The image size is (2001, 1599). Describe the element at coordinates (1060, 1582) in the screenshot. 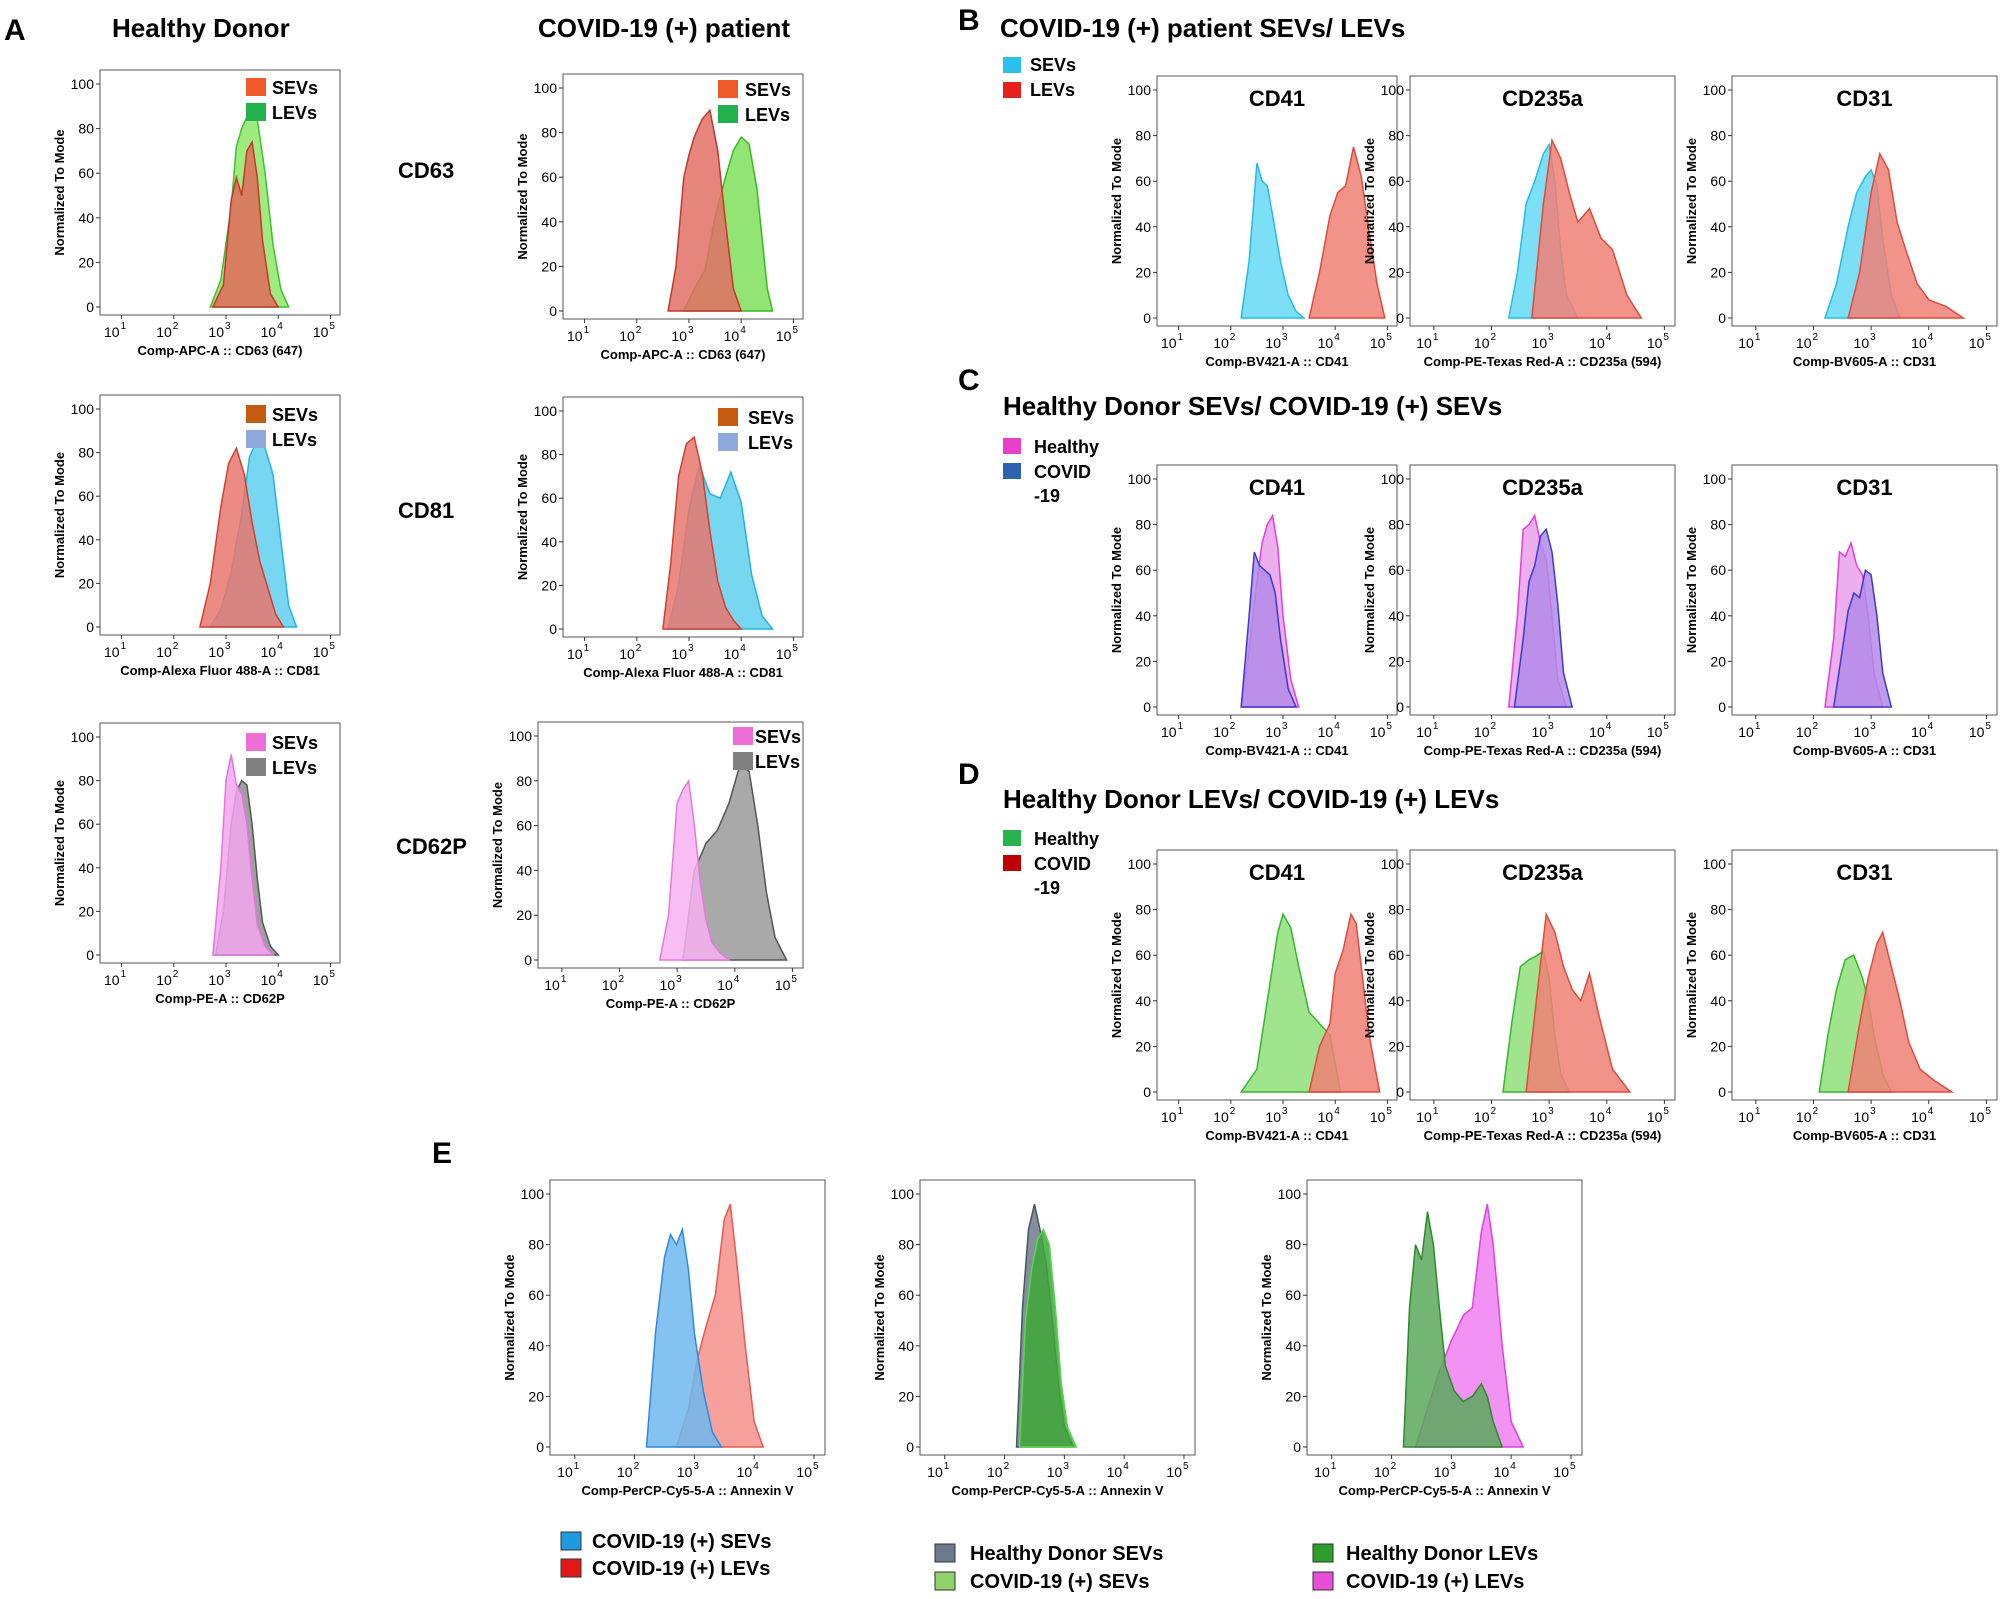

I see `legend-e2-label-1: COVID-19 (+) SEVs` at that location.